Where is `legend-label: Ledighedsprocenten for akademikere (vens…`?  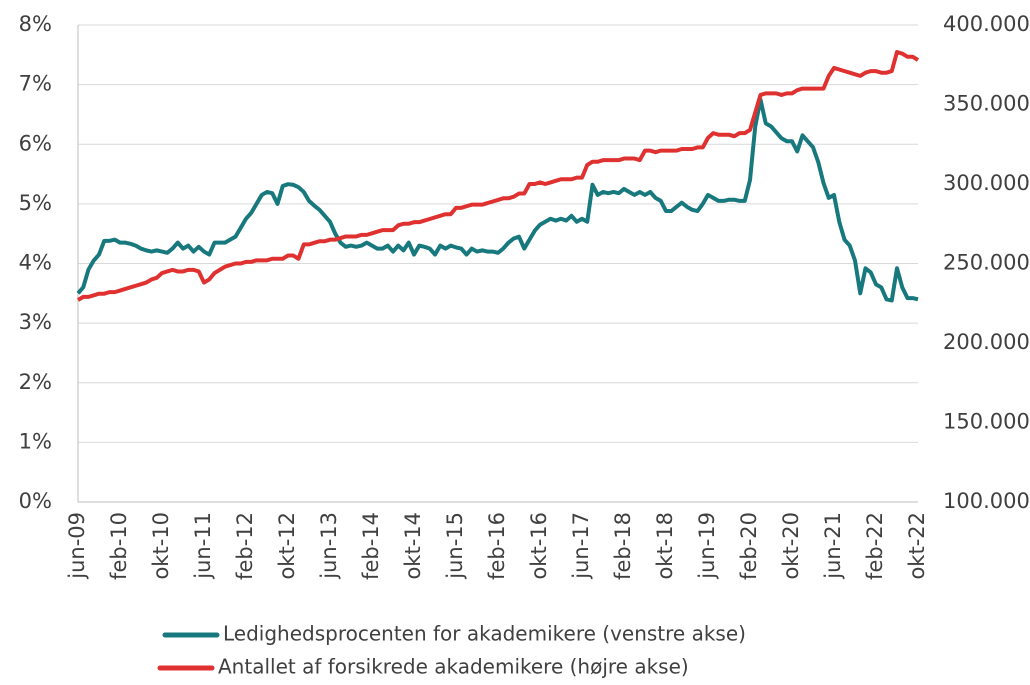 legend-label: Ledighedsprocenten for akademikere (vens… is located at coordinates (484, 634).